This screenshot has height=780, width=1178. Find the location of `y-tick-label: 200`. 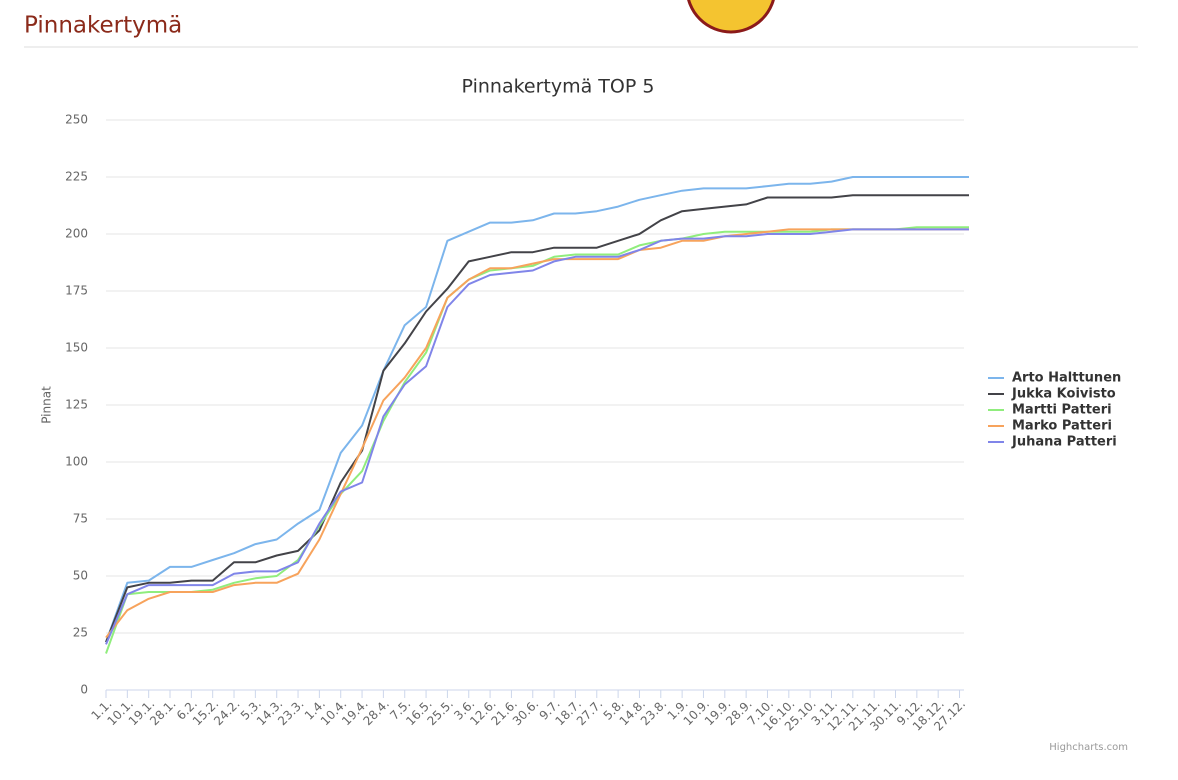

y-tick-label: 200 is located at coordinates (76, 234).